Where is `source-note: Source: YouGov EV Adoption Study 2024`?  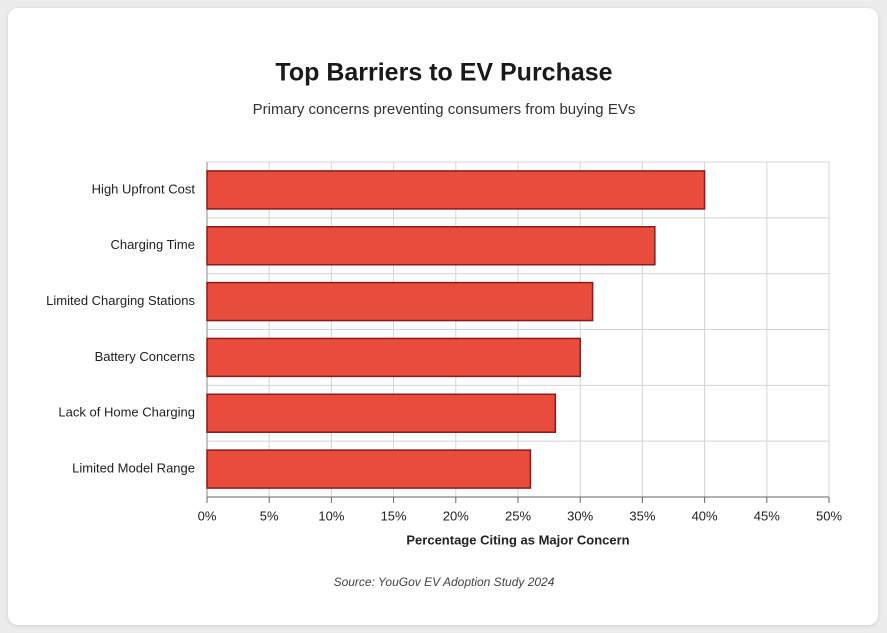
source-note: Source: YouGov EV Adoption Study 2024 is located at coordinates (444, 582).